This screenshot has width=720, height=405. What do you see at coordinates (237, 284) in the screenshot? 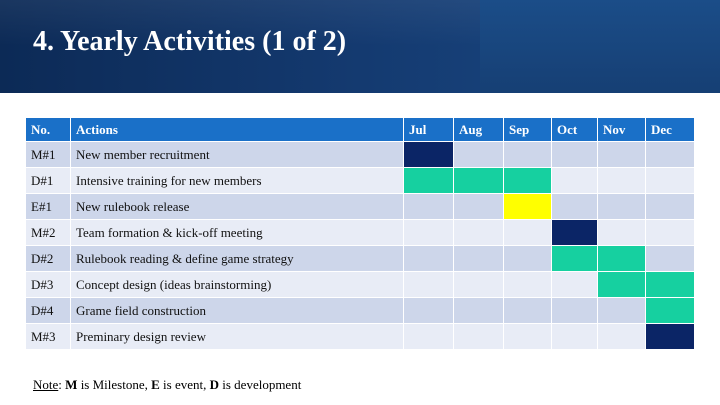
I see `row-action: Concept design (ideas brainstorming)` at bounding box center [237, 284].